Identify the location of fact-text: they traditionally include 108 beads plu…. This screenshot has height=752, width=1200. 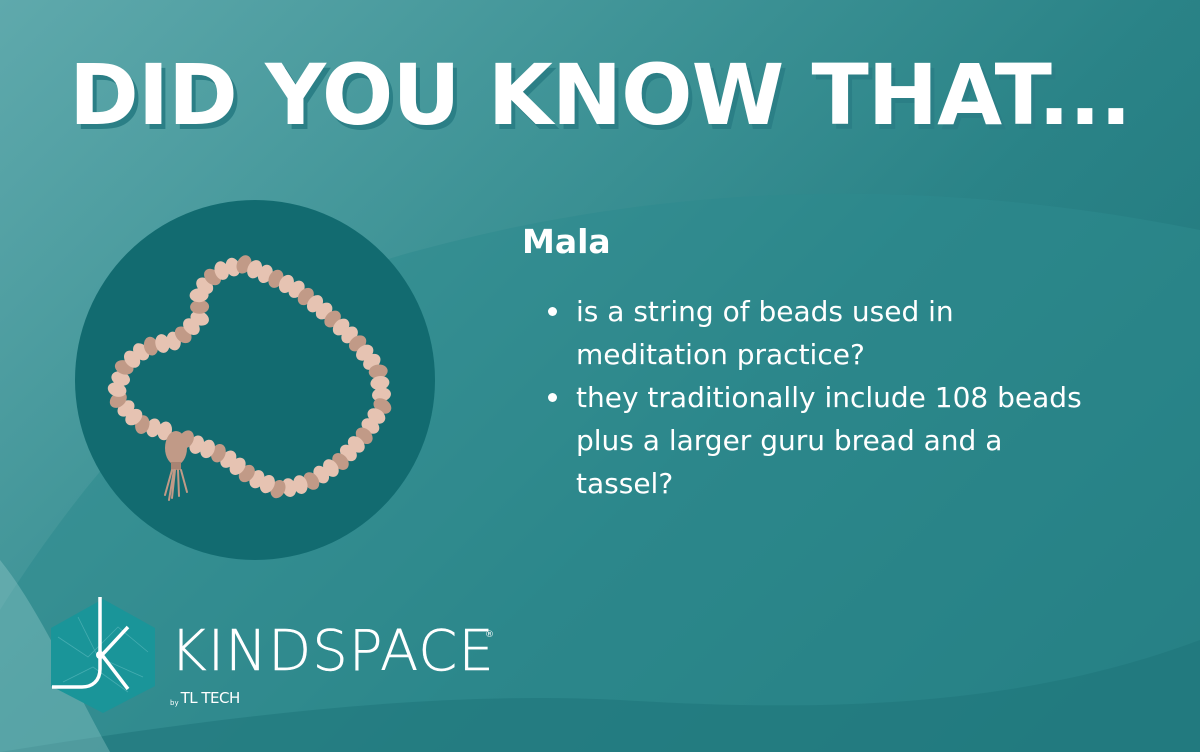
(829, 440).